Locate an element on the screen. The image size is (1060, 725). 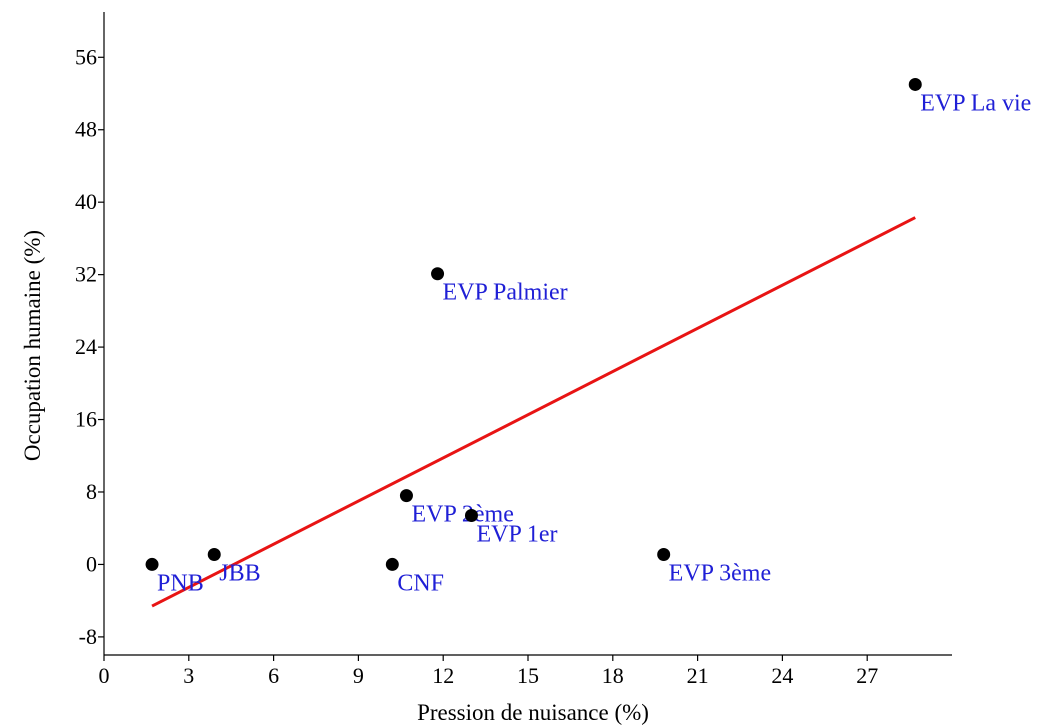
y-tick-label: 24 is located at coordinates (86, 346).